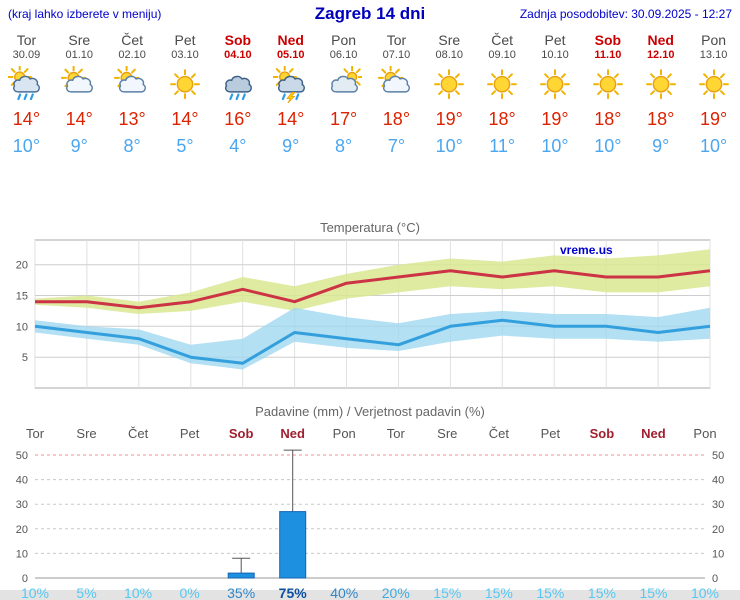  What do you see at coordinates (718, 554) in the screenshot?
I see `svg-text: 10` at bounding box center [718, 554].